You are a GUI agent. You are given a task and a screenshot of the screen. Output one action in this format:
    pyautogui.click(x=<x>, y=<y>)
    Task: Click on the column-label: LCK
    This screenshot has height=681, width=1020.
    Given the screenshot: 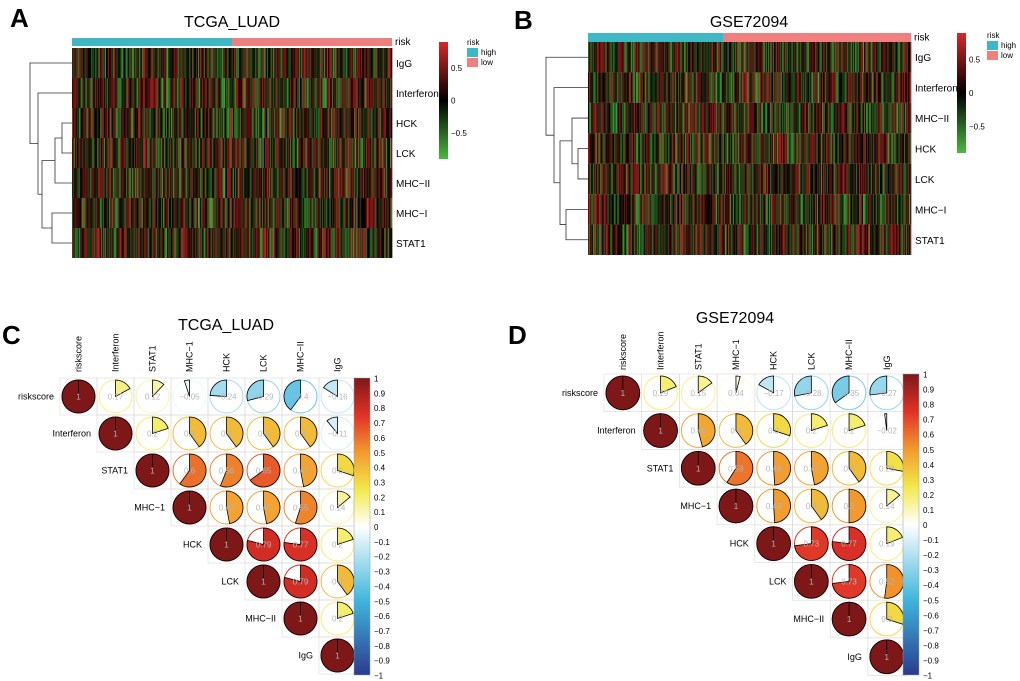 What is the action you would take?
    pyautogui.click(x=264, y=363)
    